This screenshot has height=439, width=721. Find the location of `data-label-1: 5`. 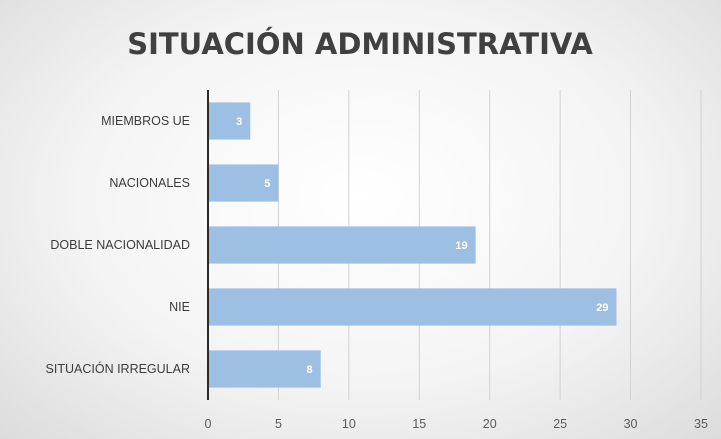

data-label-1: 5 is located at coordinates (267, 184).